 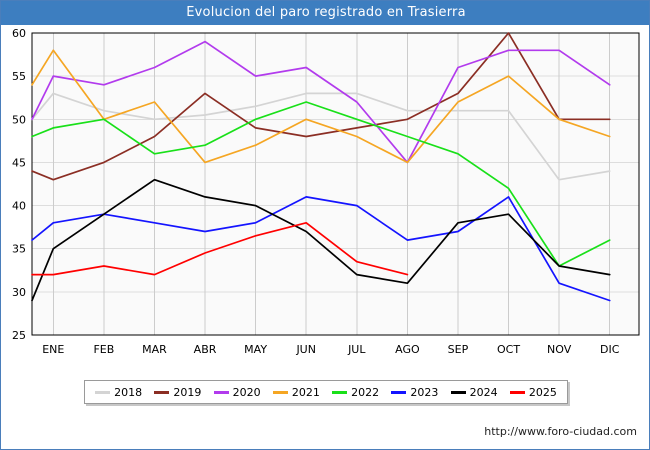 What do you see at coordinates (19, 292) in the screenshot?
I see `y-axis-tick-label: 30` at bounding box center [19, 292].